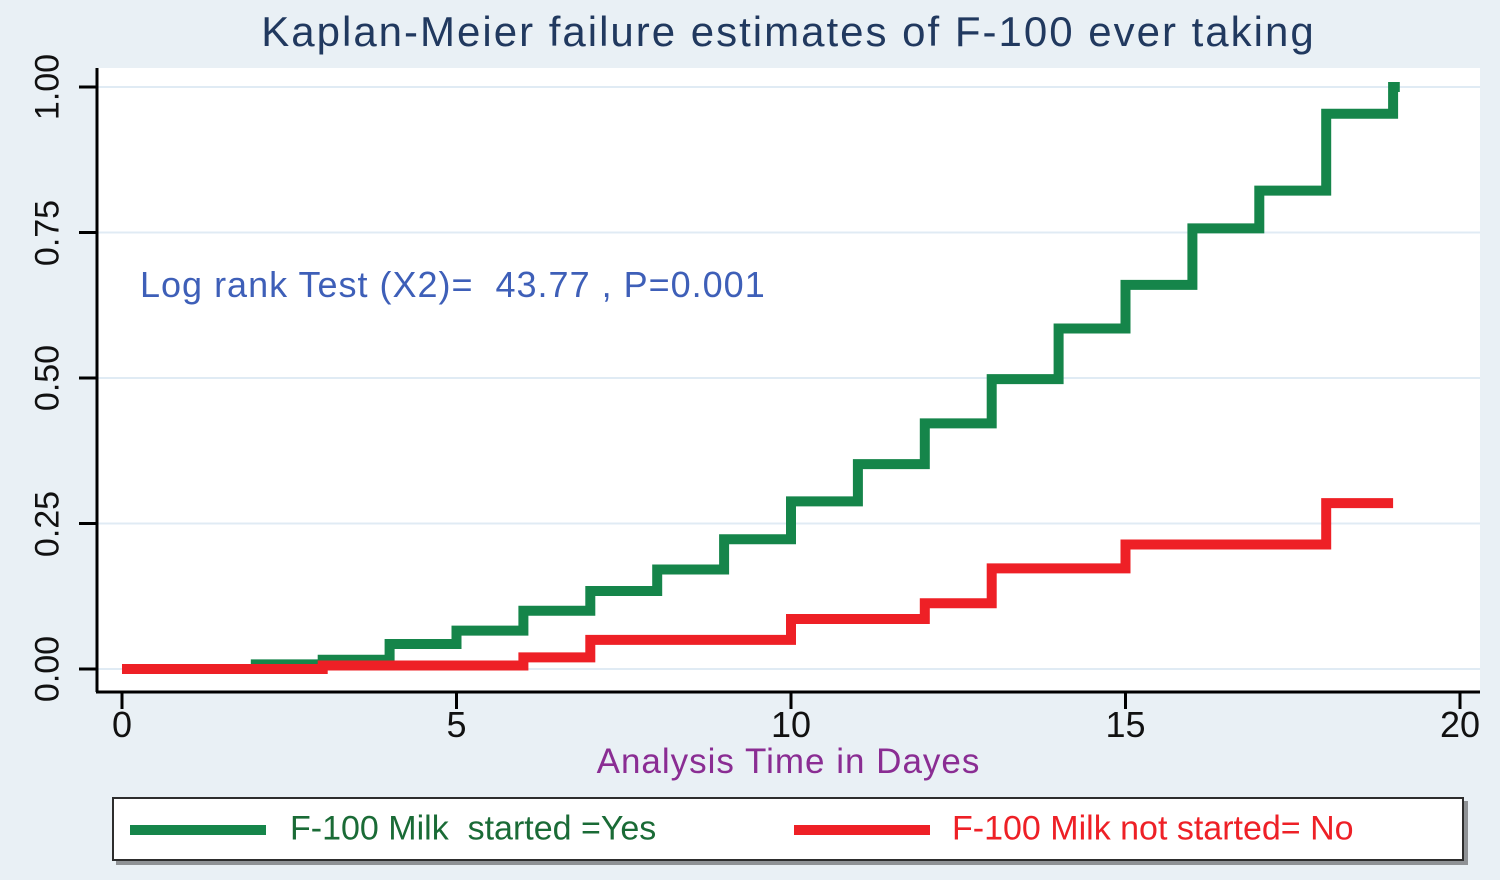 This screenshot has height=880, width=1500. Describe the element at coordinates (47, 232) in the screenshot. I see `y-tick-label: 0.75` at that location.